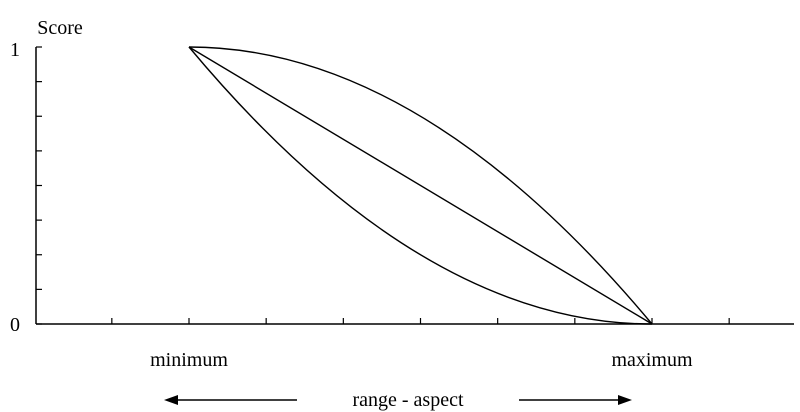 This screenshot has height=412, width=800. I want to click on range-arrow-left-head, so click(171, 400).